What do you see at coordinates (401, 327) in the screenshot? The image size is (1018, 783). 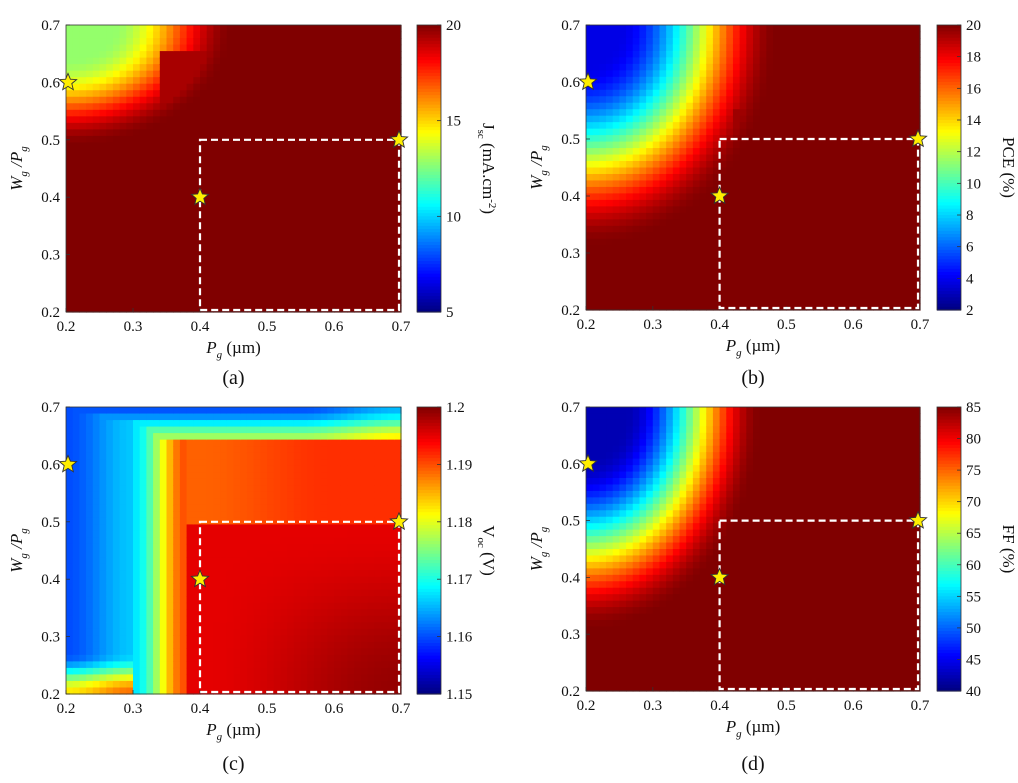 I see `x-tick-label: 0.7` at bounding box center [401, 327].